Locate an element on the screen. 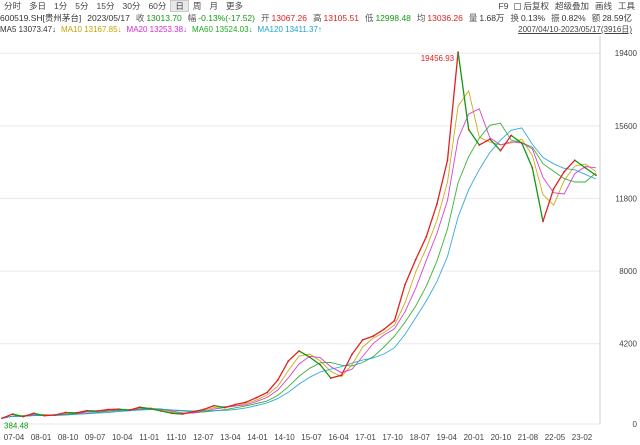 This screenshot has height=445, width=640. tab-30min: 30分 is located at coordinates (131, 6).